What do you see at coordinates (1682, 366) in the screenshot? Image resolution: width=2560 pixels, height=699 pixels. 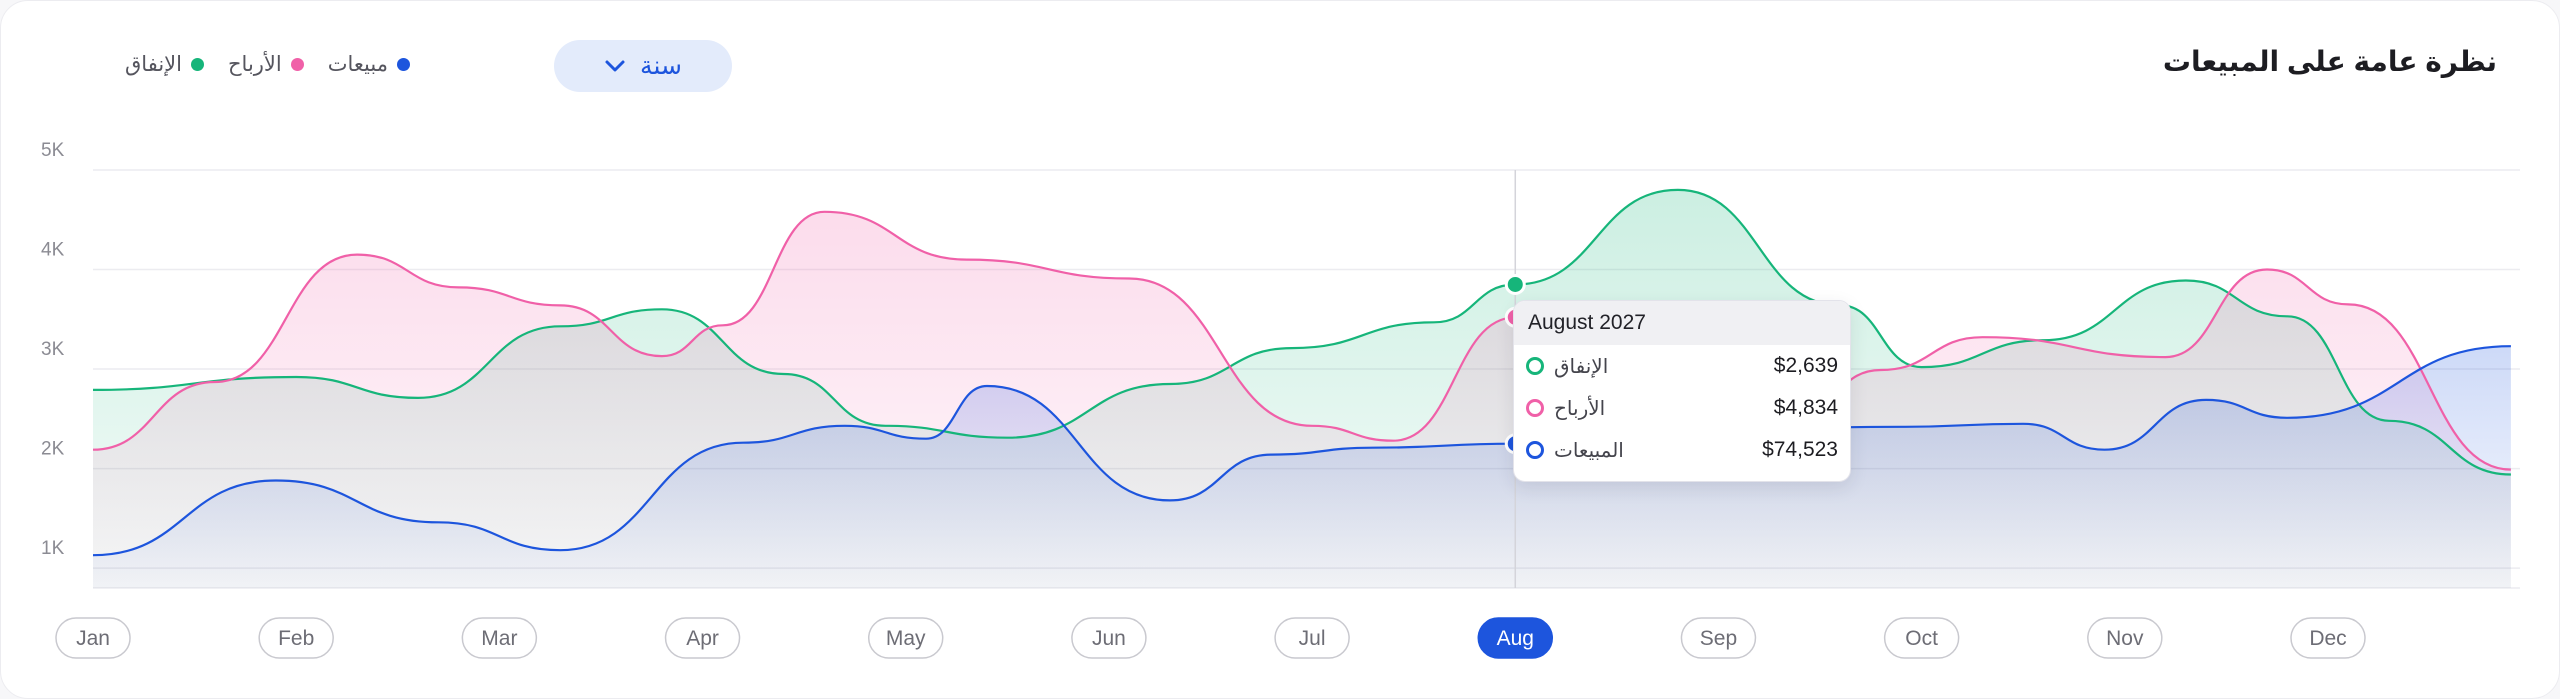 I see `tooltip-row-spending: الإنفاق $2,639` at bounding box center [1682, 366].